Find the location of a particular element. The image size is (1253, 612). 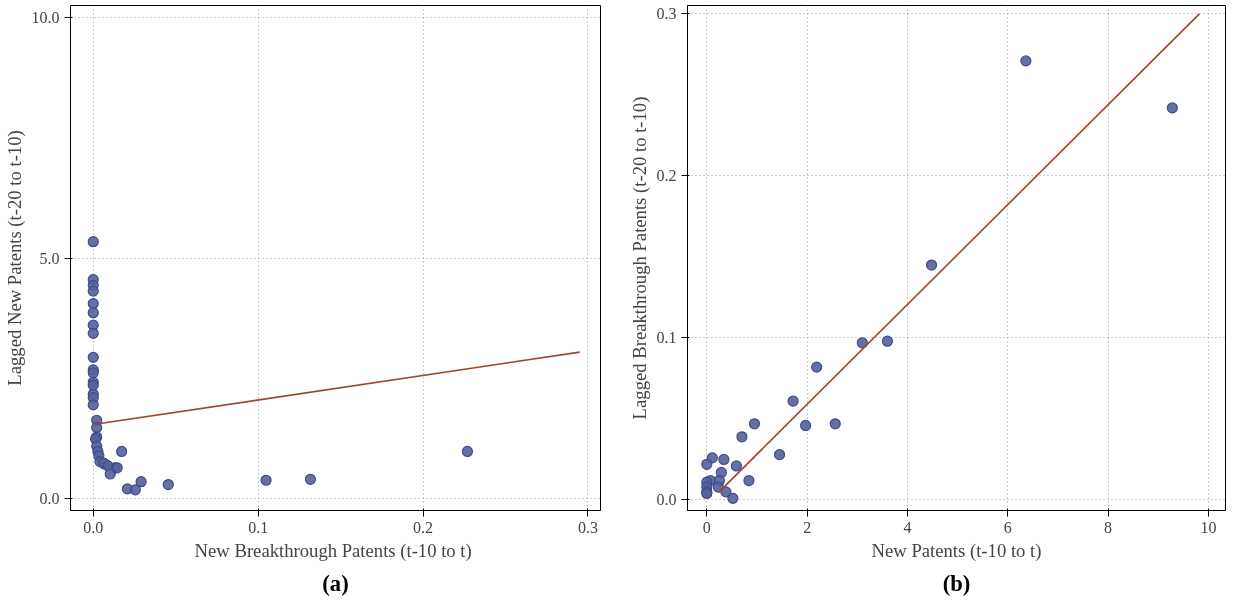

text: (b) is located at coordinates (956, 583).